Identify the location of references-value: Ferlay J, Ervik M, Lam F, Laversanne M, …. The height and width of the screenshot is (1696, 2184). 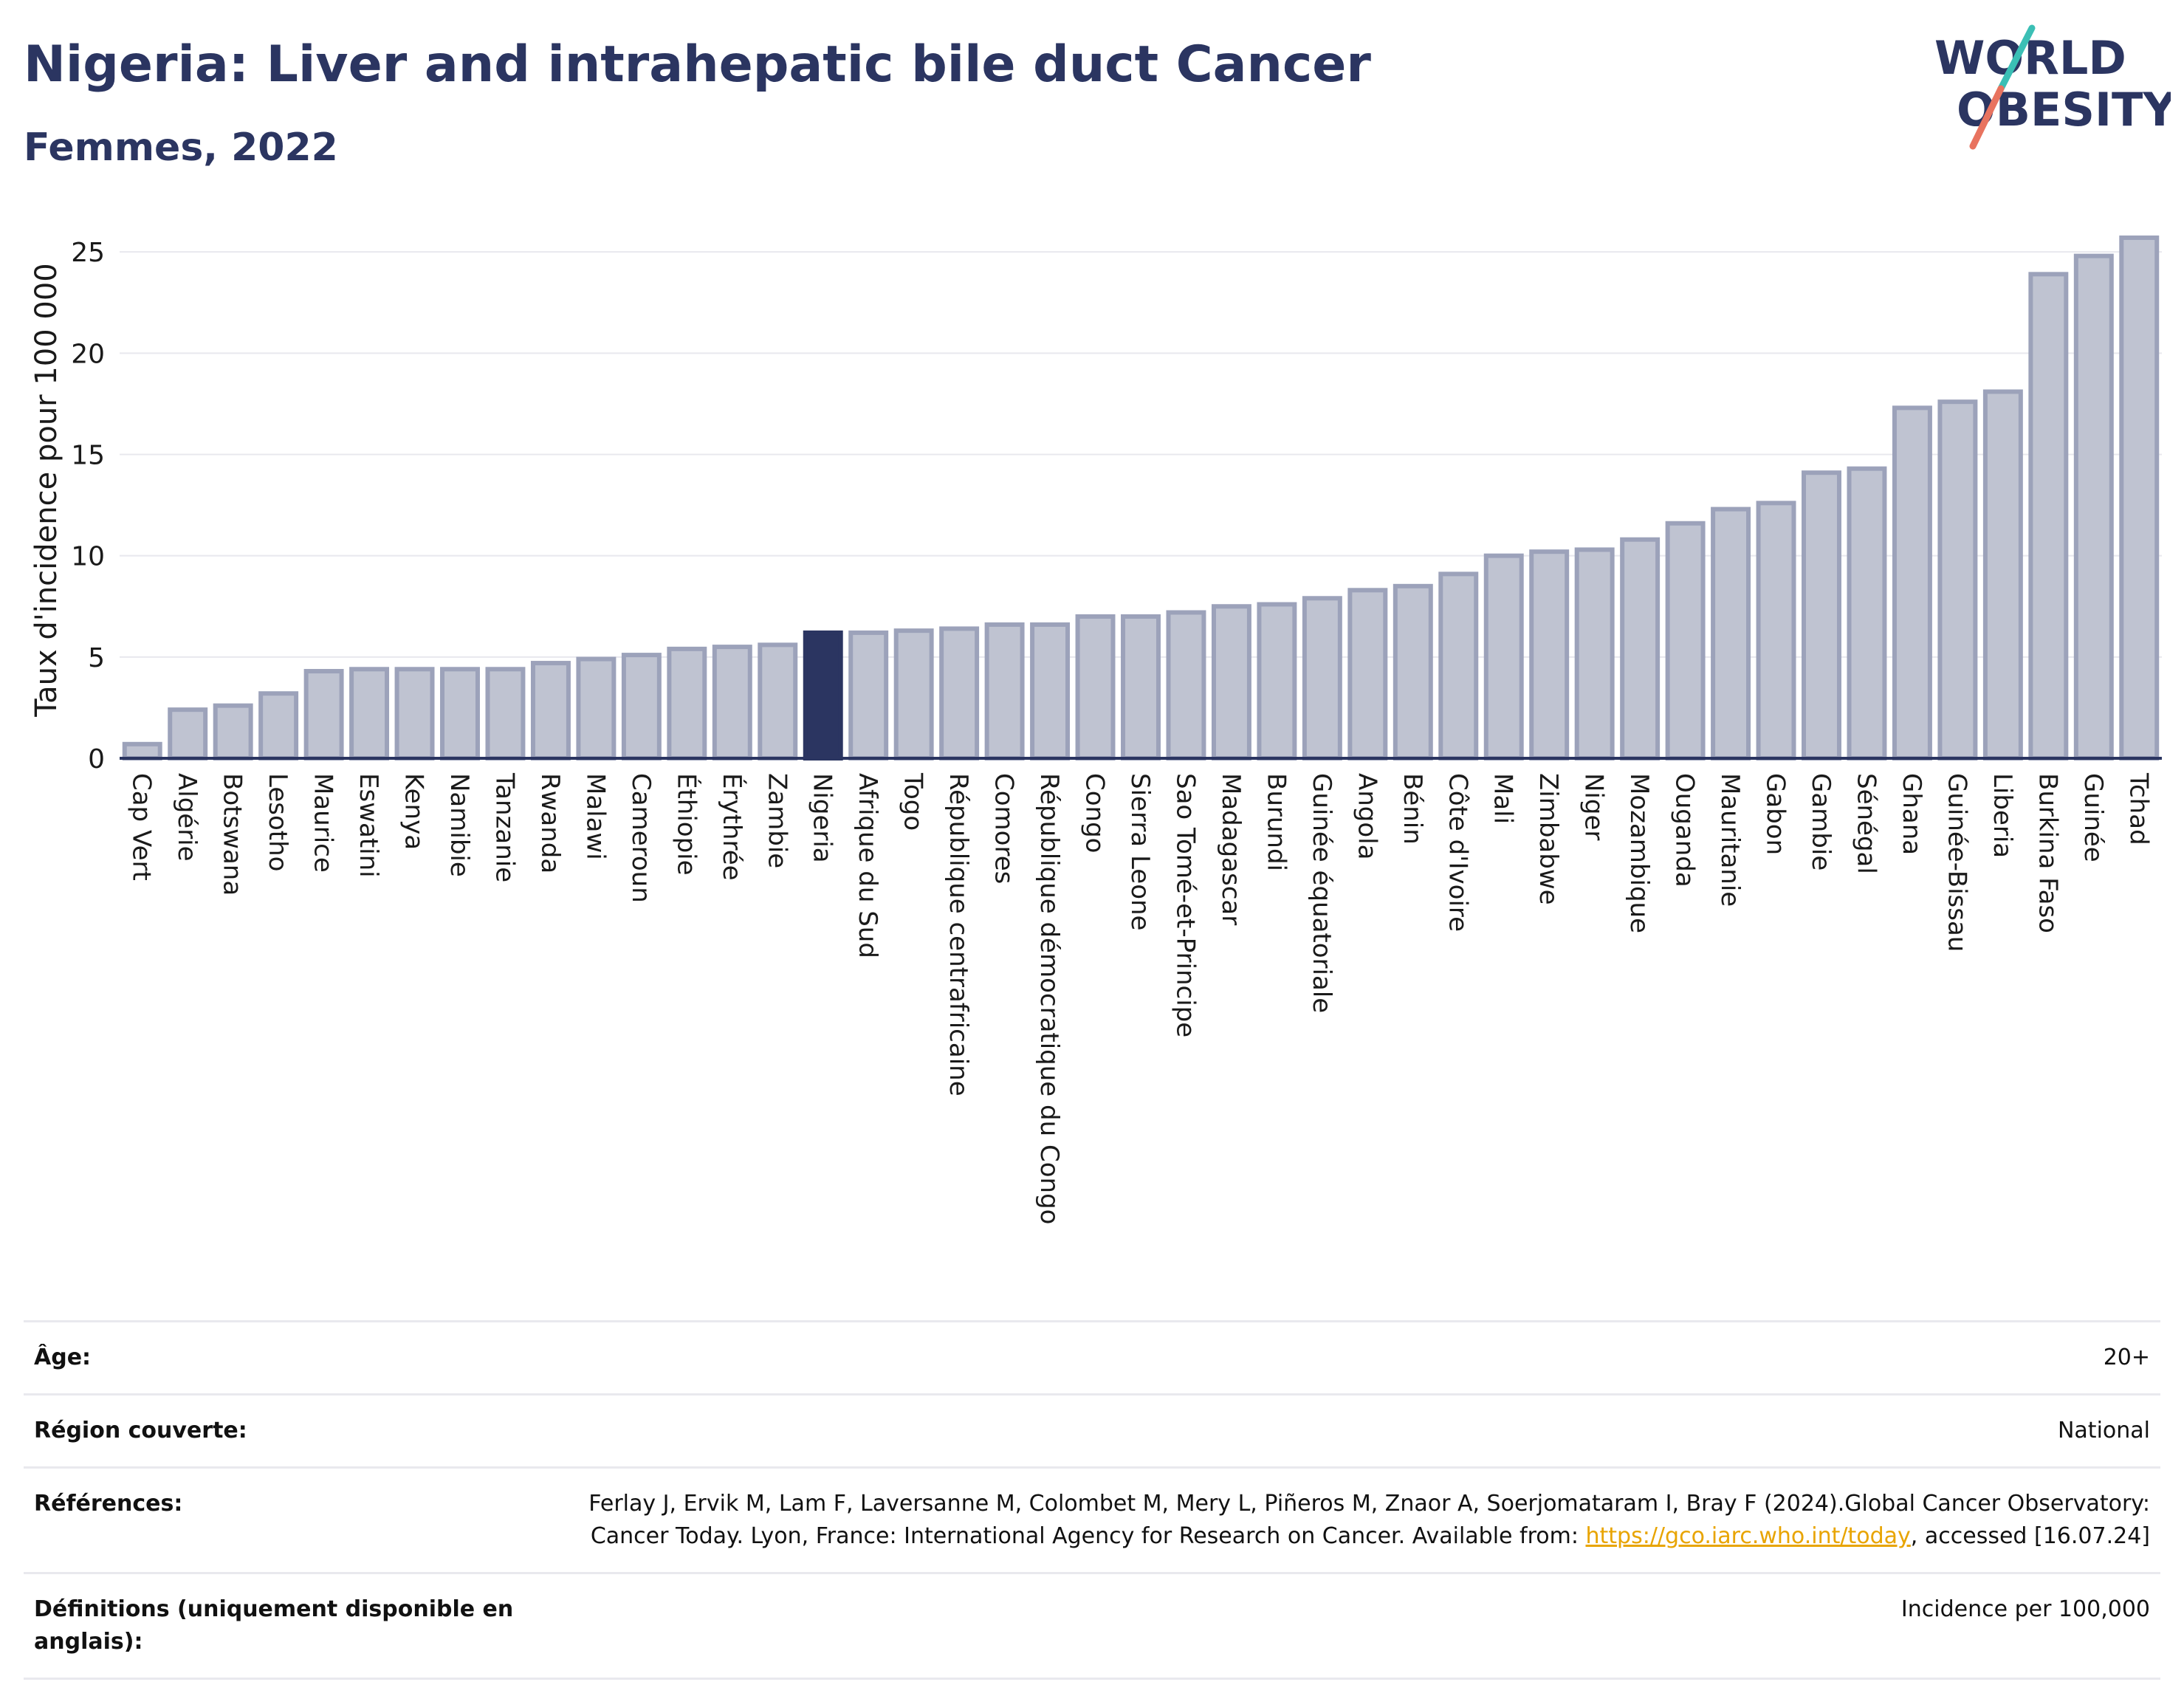
(1357, 1520).